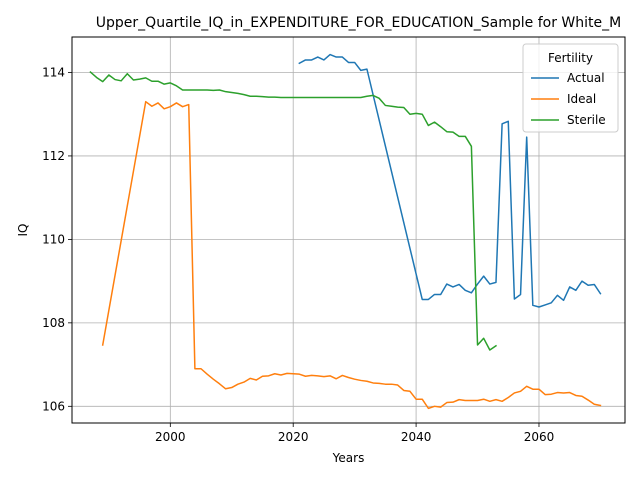 The height and width of the screenshot is (480, 640). What do you see at coordinates (53, 72) in the screenshot?
I see `y-tick-label: 114` at bounding box center [53, 72].